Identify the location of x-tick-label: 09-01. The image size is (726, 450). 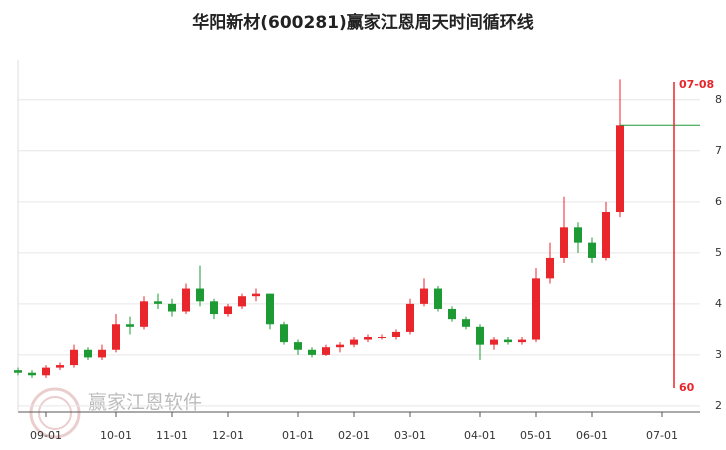
(46, 435).